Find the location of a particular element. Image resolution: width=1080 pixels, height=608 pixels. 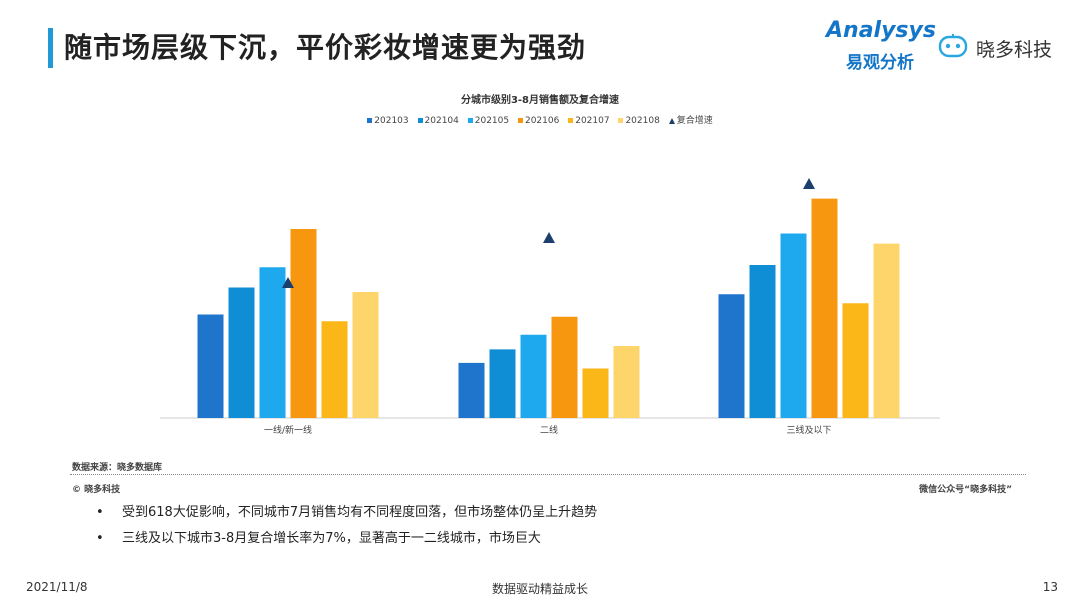

bullet-text: 受到618大促影响，不同城市7月销售均有不同程度回落，但市场整体仍呈上升趋势 is located at coordinates (360, 512).